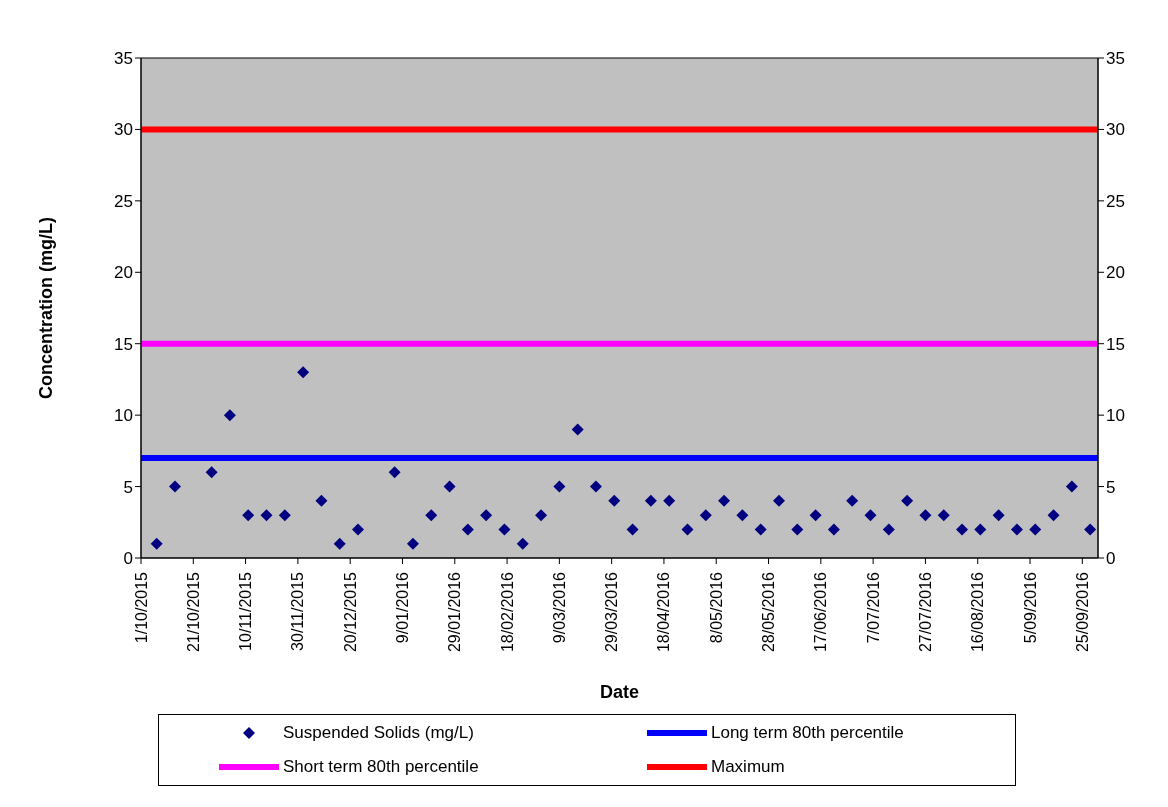 Image resolution: width=1168 pixels, height=807 pixels. Describe the element at coordinates (1115, 59) in the screenshot. I see `y2-tick-label: 35` at that location.